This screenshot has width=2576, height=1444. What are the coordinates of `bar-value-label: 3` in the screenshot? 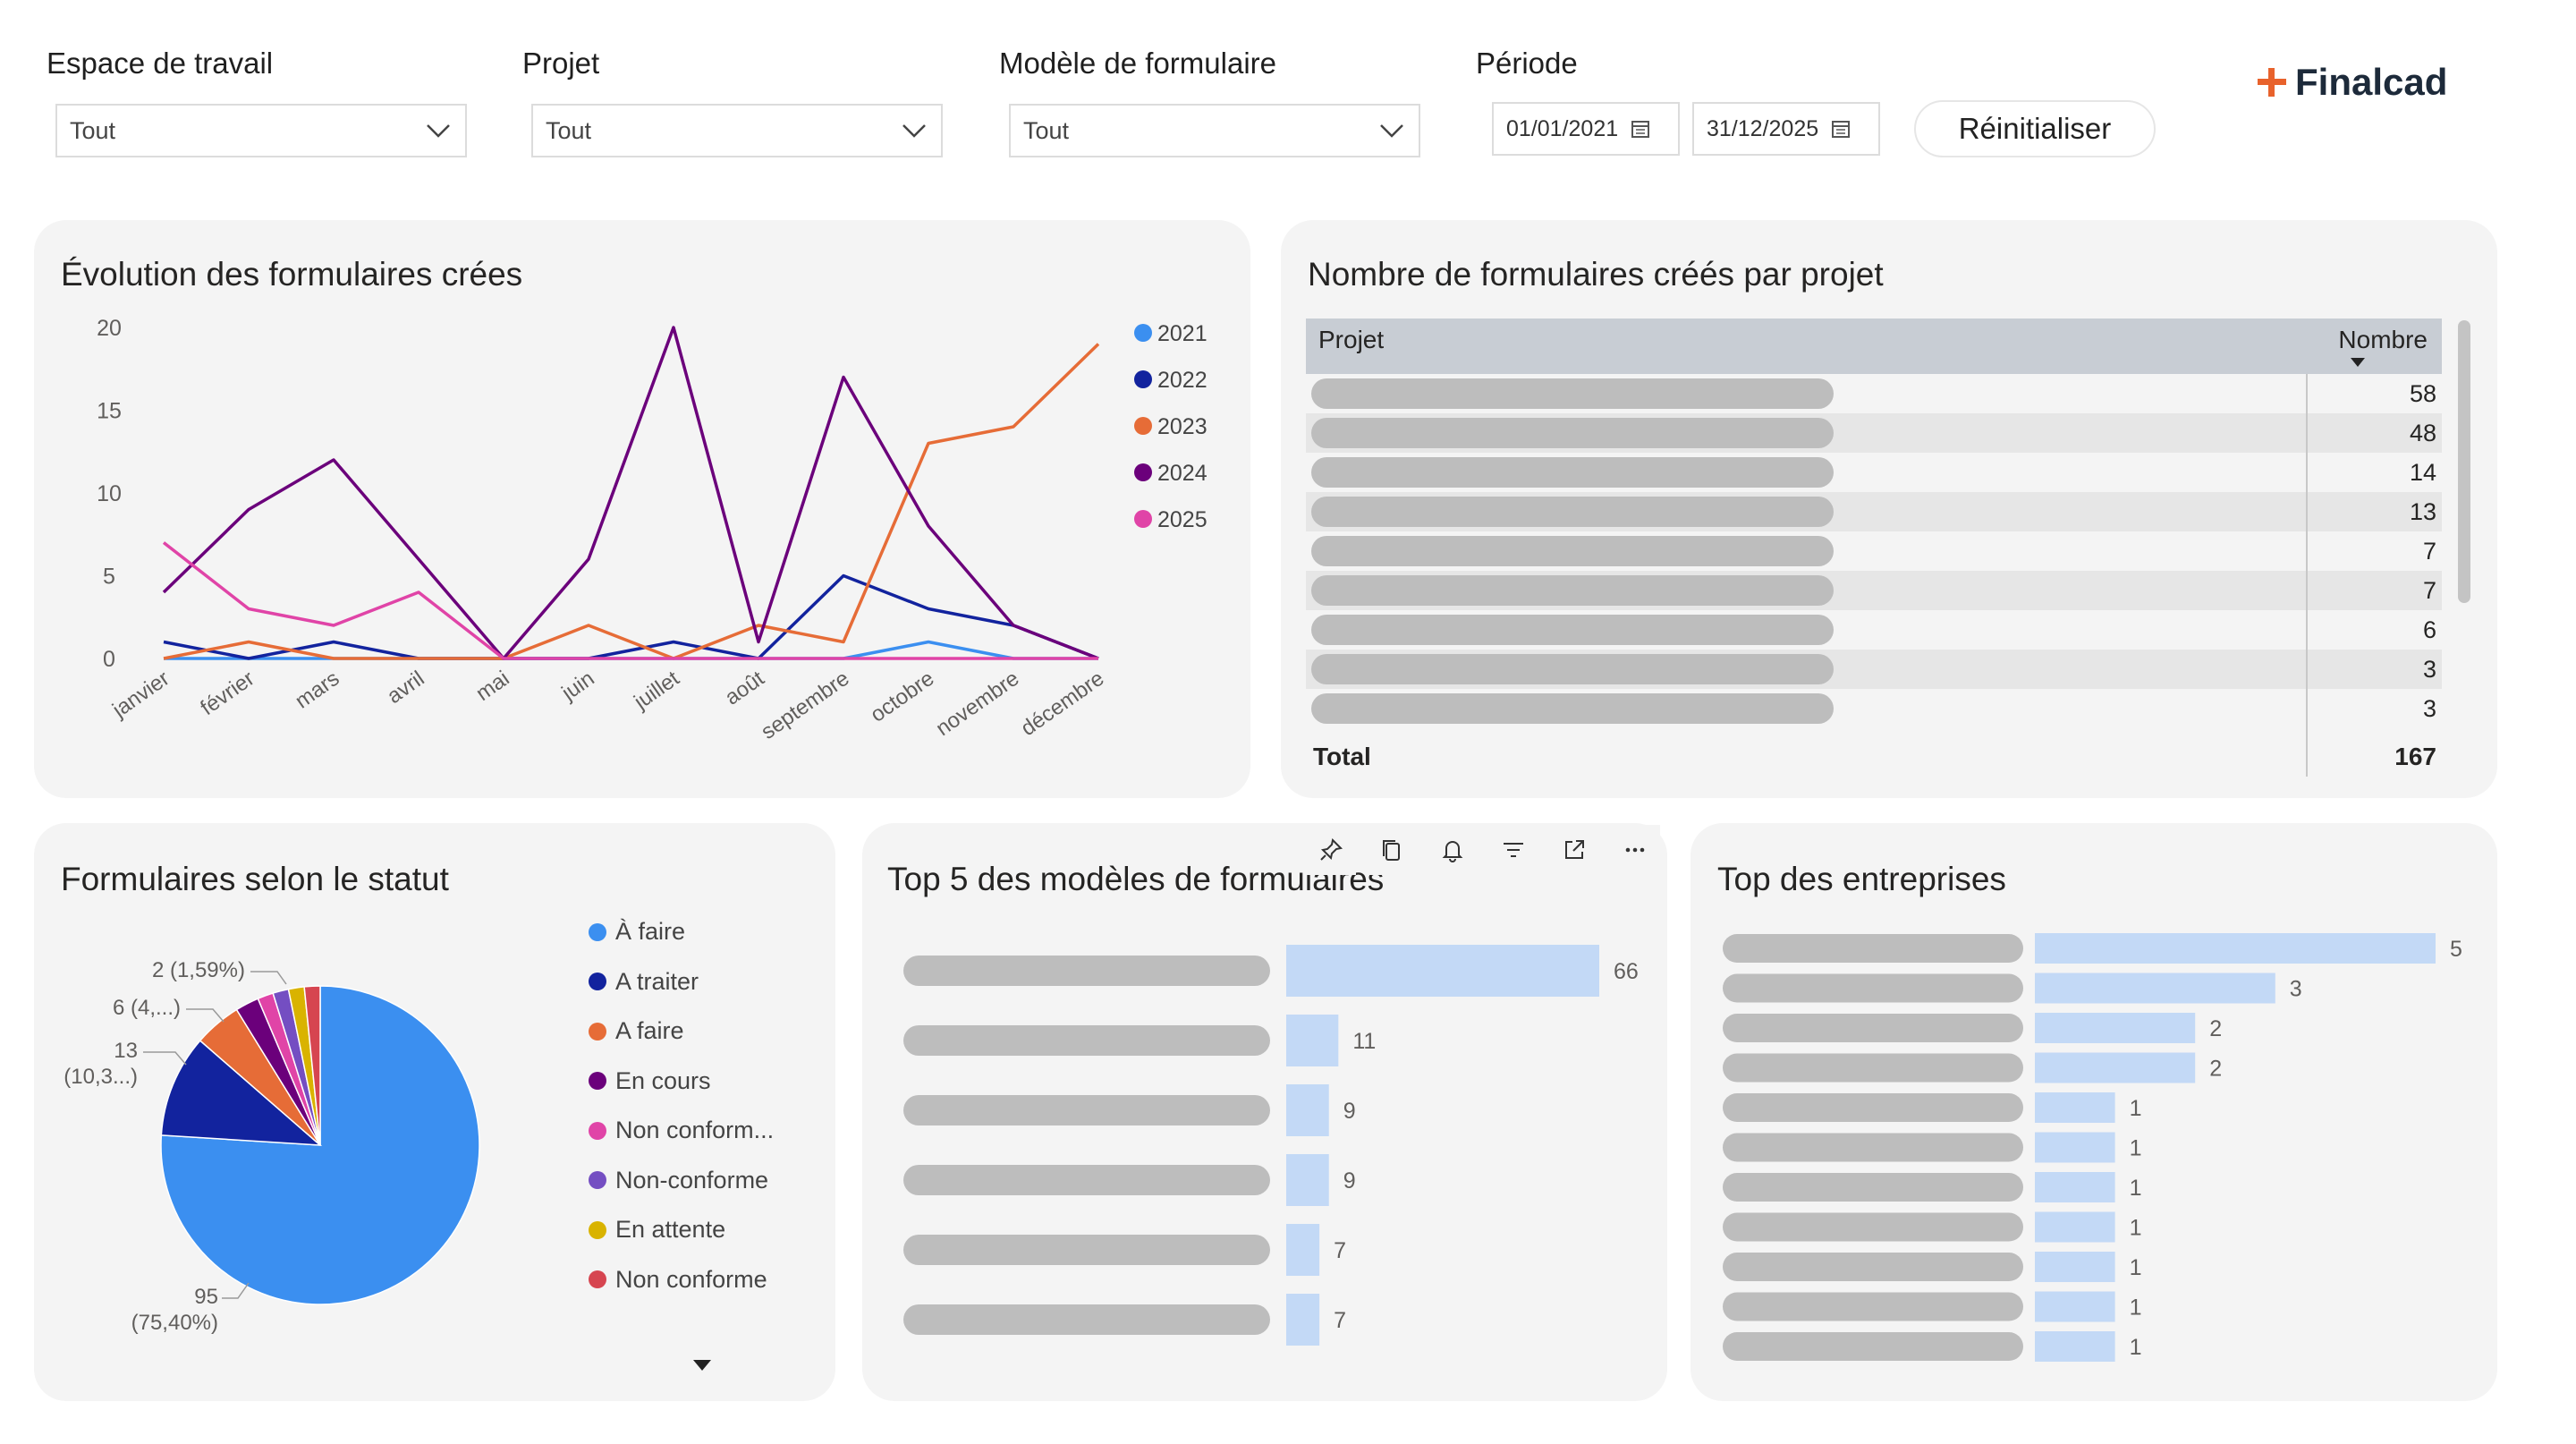 It's located at (2296, 989).